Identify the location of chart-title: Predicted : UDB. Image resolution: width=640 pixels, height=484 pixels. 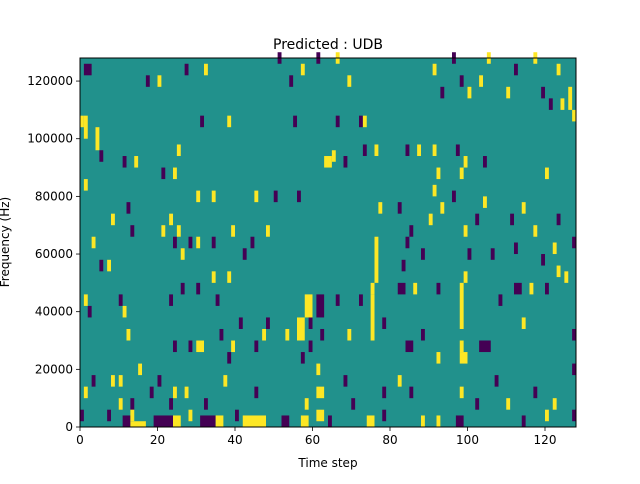
(328, 45).